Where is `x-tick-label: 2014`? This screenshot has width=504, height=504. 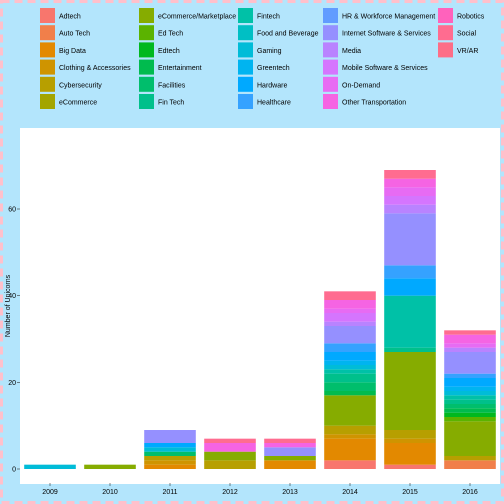 x-tick-label: 2014 is located at coordinates (350, 492).